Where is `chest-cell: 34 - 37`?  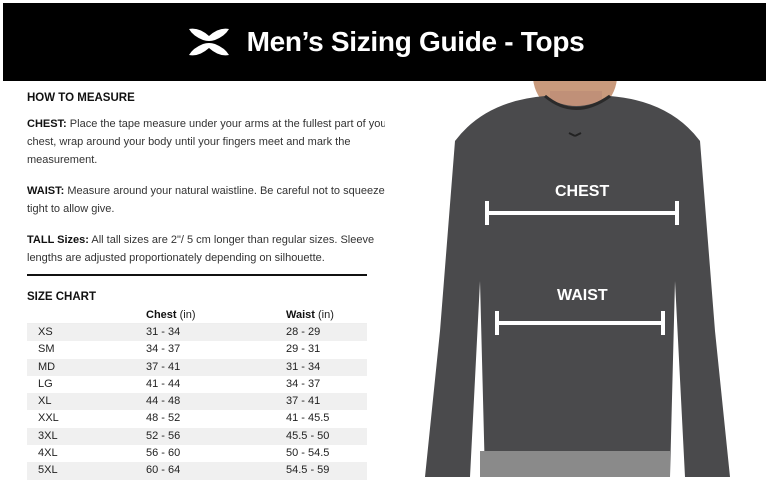
chest-cell: 34 - 37 is located at coordinates (163, 349).